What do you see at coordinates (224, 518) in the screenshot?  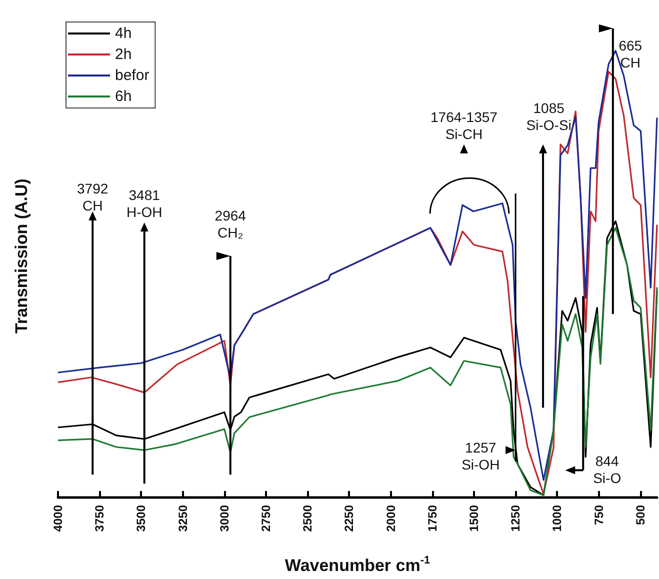 I see `x-tick-label: 3000` at bounding box center [224, 518].